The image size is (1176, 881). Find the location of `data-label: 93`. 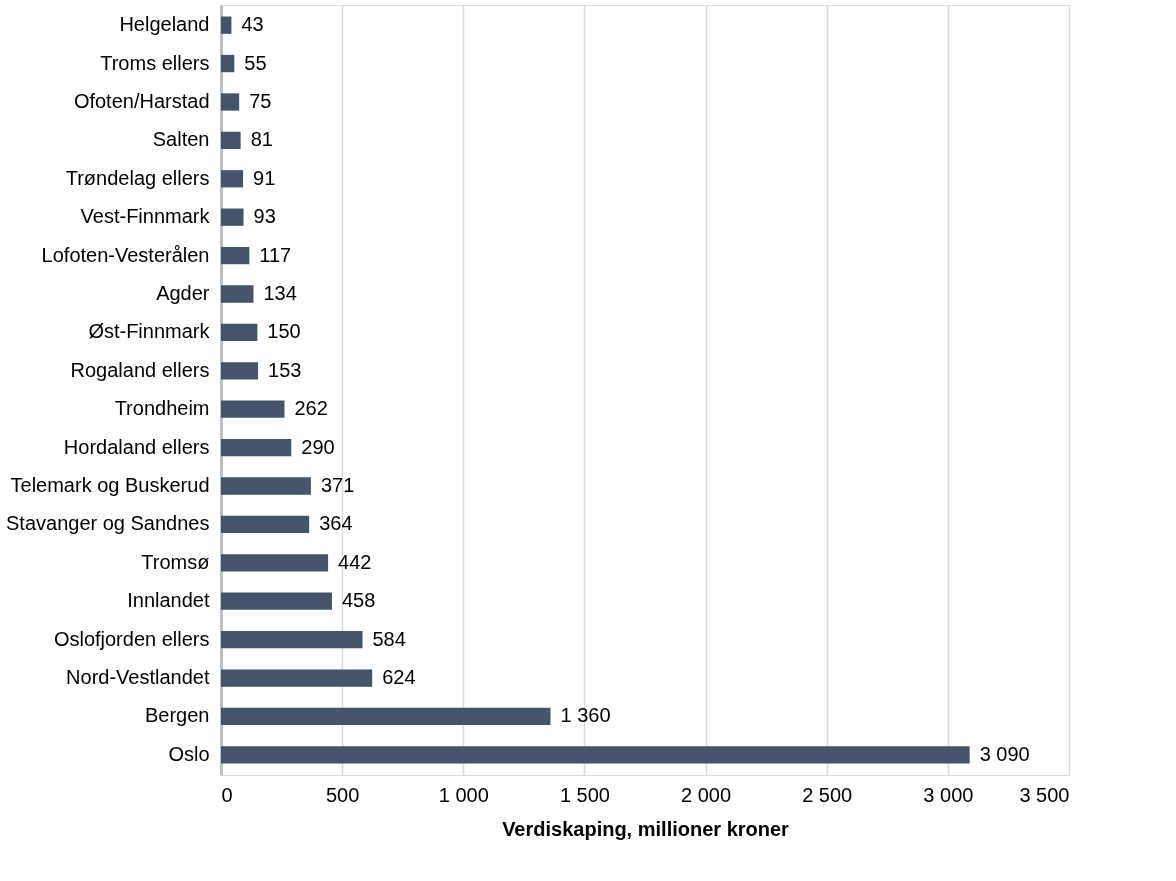

data-label: 93 is located at coordinates (264, 216).